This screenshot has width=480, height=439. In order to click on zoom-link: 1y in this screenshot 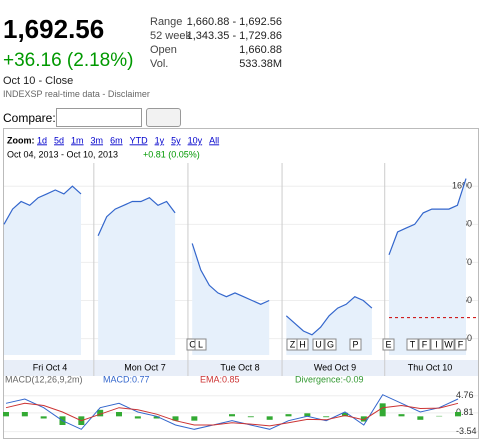, I will do `click(160, 140)`.